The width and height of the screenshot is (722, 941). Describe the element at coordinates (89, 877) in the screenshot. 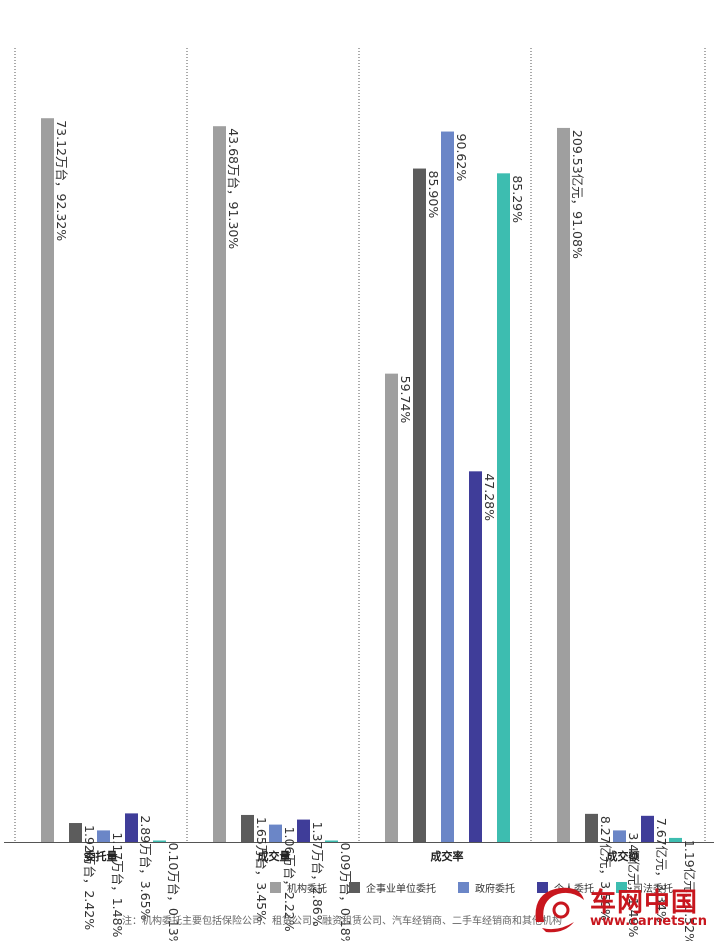

I see `data-label-0-1: 1.92万台，2.42%` at that location.